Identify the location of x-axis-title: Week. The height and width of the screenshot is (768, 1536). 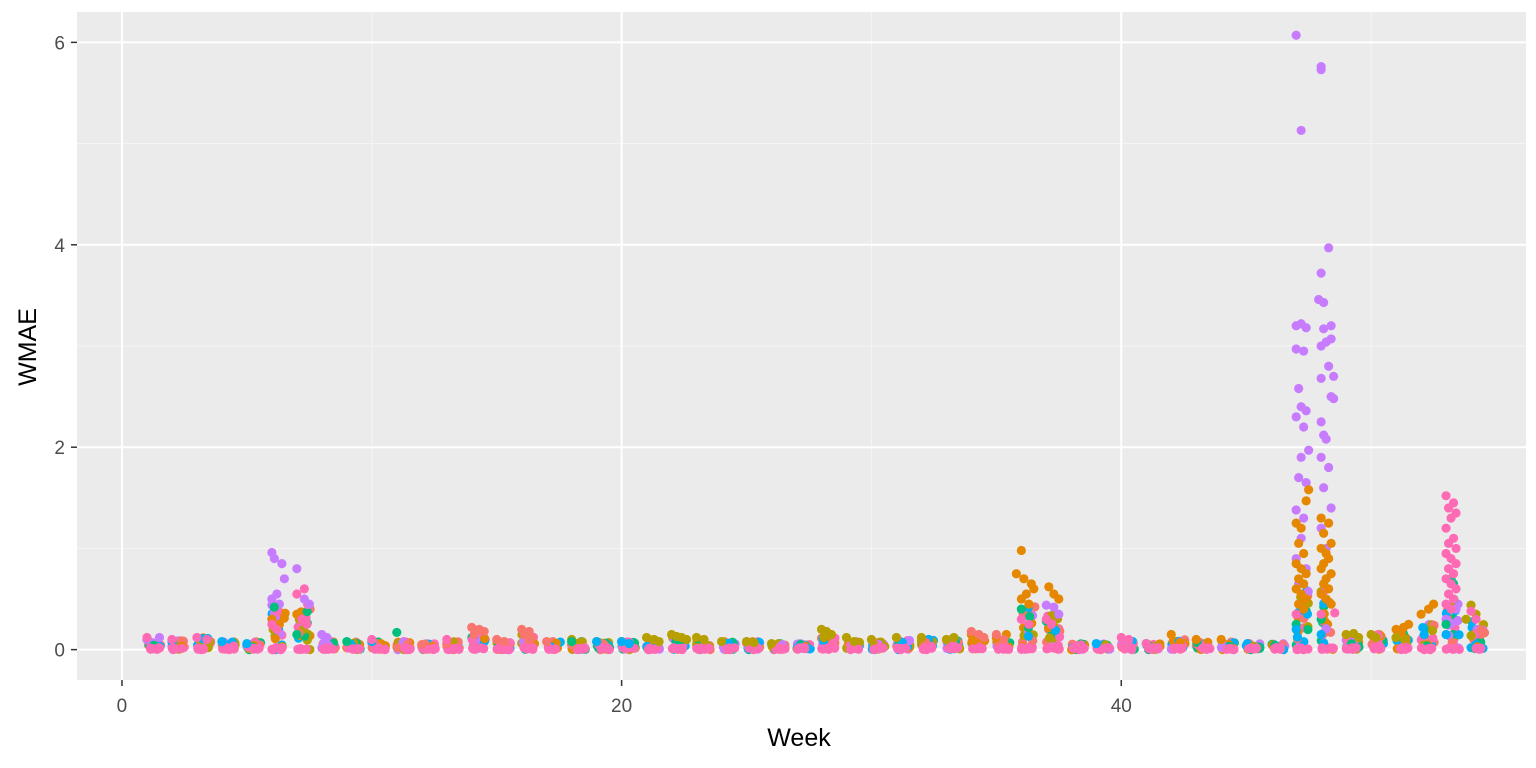
(799, 738).